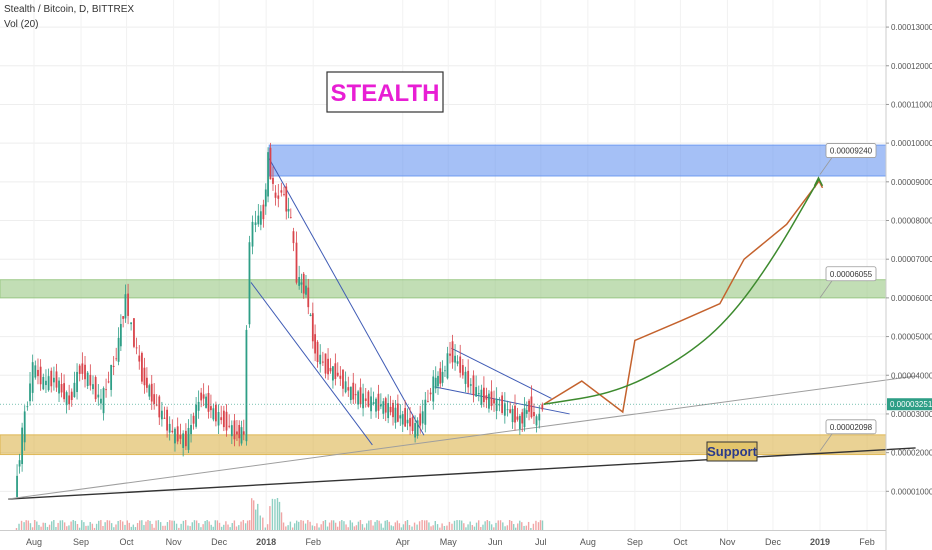 The width and height of the screenshot is (932, 550). Describe the element at coordinates (826, 289) in the screenshot. I see `callout-pointer` at that location.